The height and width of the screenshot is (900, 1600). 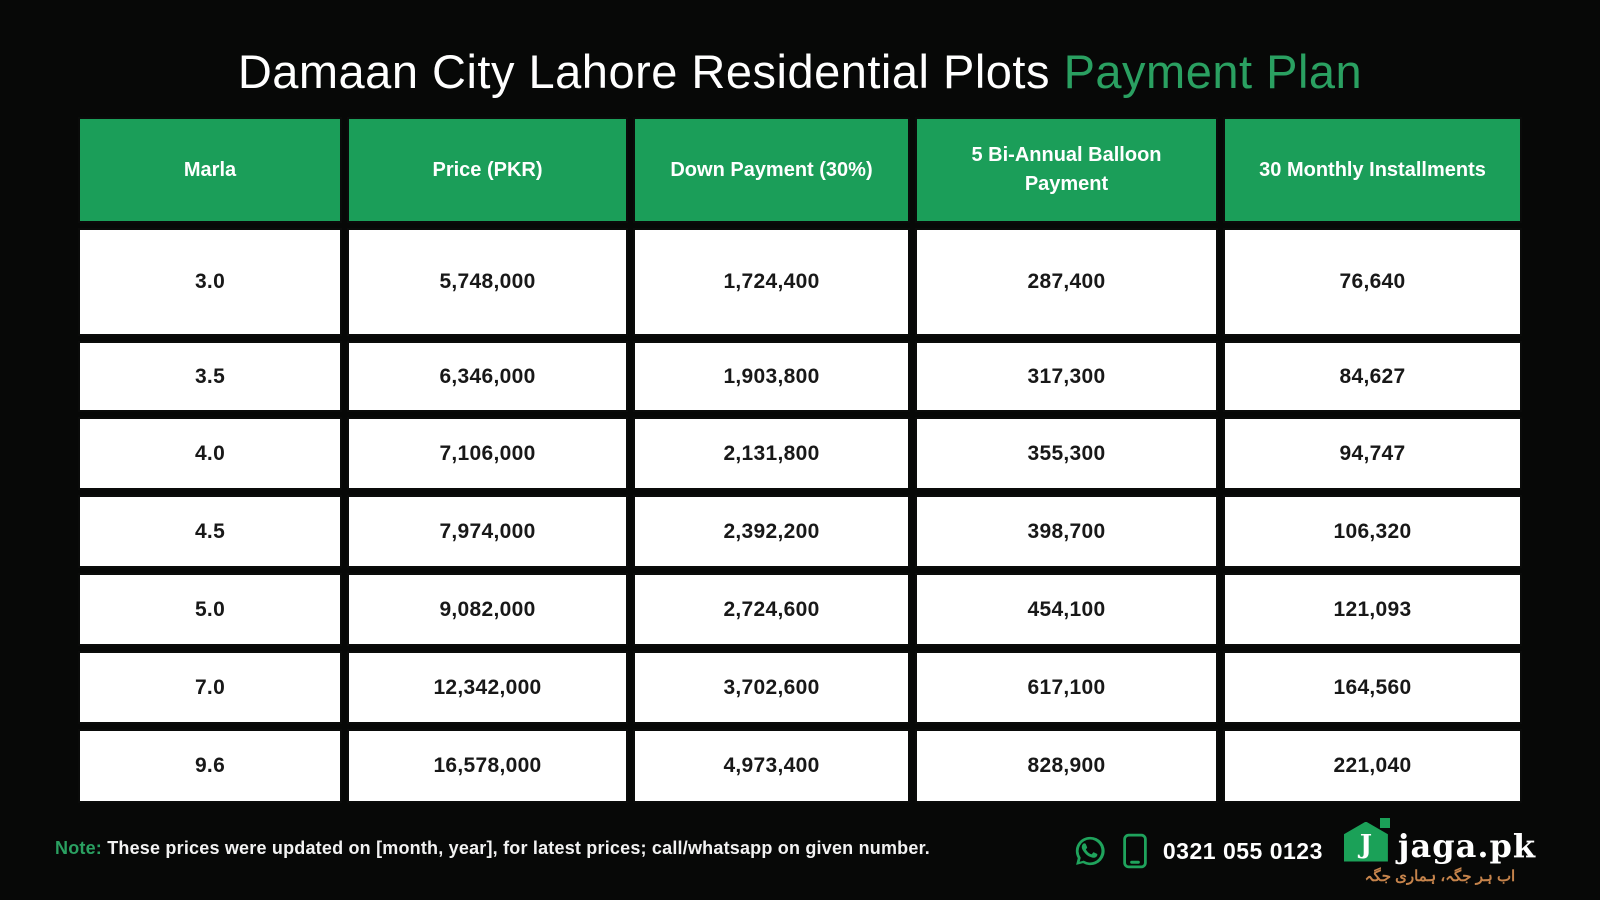 What do you see at coordinates (771, 766) in the screenshot?
I see `table-cell-r6-c2: 4,973,400` at bounding box center [771, 766].